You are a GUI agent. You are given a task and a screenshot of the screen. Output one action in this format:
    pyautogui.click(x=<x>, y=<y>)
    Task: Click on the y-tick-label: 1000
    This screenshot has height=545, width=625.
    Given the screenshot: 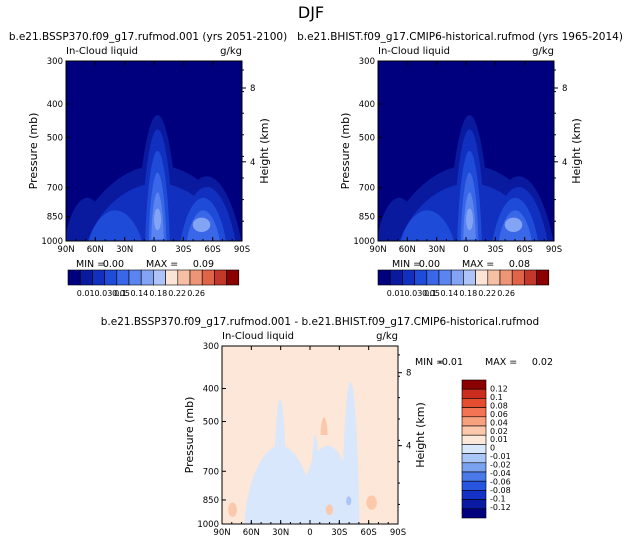 What is the action you would take?
    pyautogui.click(x=208, y=525)
    